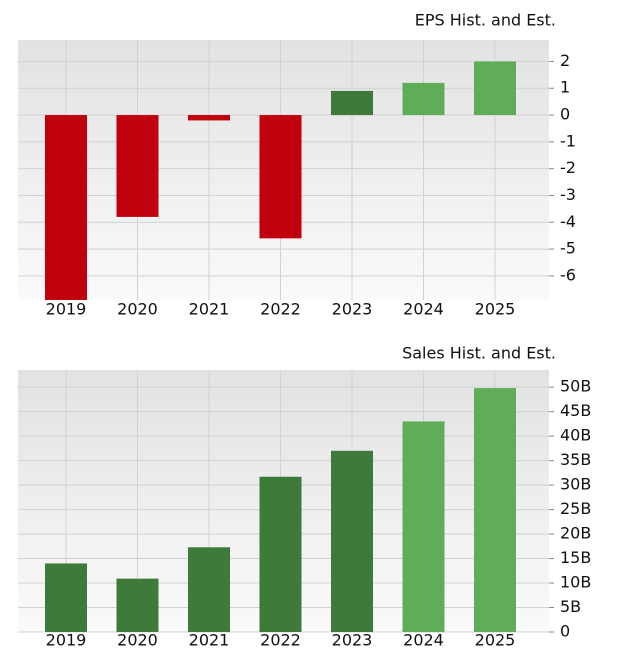 The height and width of the screenshot is (656, 620). Describe the element at coordinates (568, 221) in the screenshot. I see `y-tick-label: -4` at that location.